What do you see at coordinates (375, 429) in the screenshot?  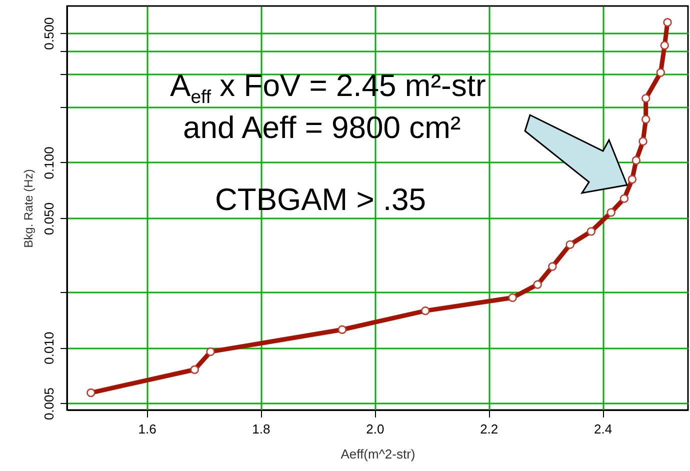 I see `x-tick-label: 2.0` at bounding box center [375, 429].